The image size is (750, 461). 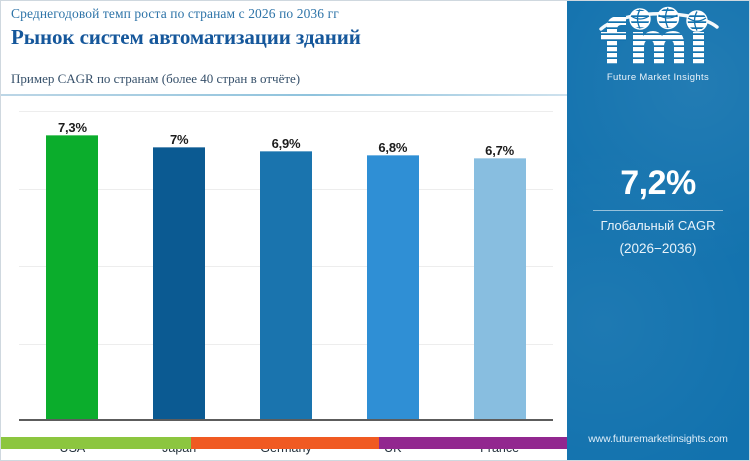 What do you see at coordinates (286, 420) in the screenshot?
I see `x-axis-line` at bounding box center [286, 420].